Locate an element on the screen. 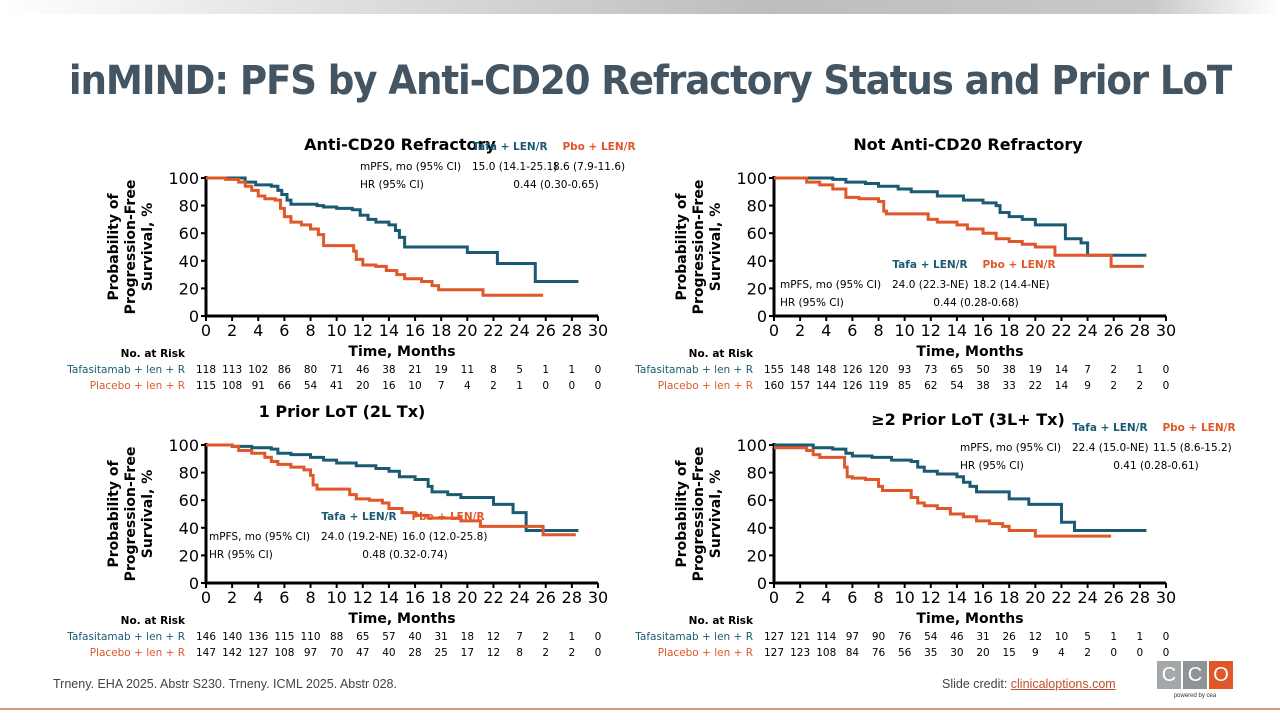 Image resolution: width=1280 pixels, height=720 pixels. at-risk-value: 62 is located at coordinates (930, 386).